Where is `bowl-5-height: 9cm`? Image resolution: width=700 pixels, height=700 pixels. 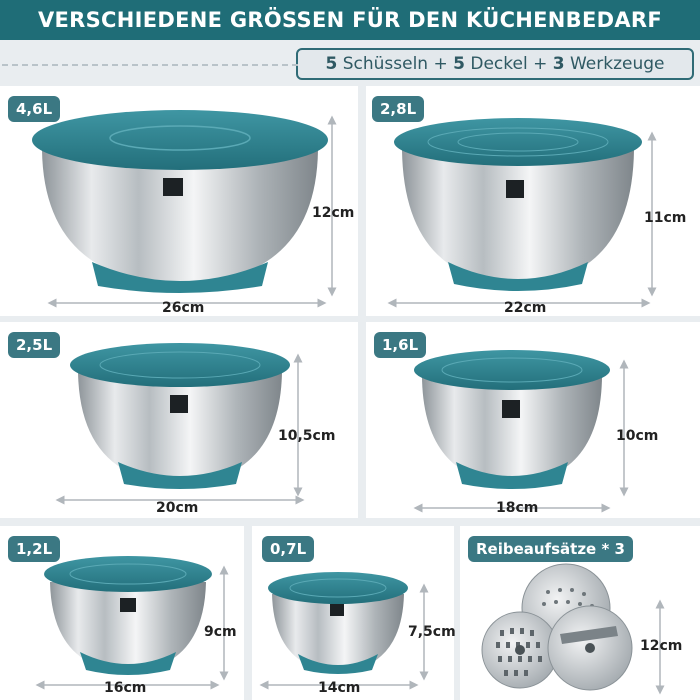
bowl-5-height: 9cm is located at coordinates (220, 632).